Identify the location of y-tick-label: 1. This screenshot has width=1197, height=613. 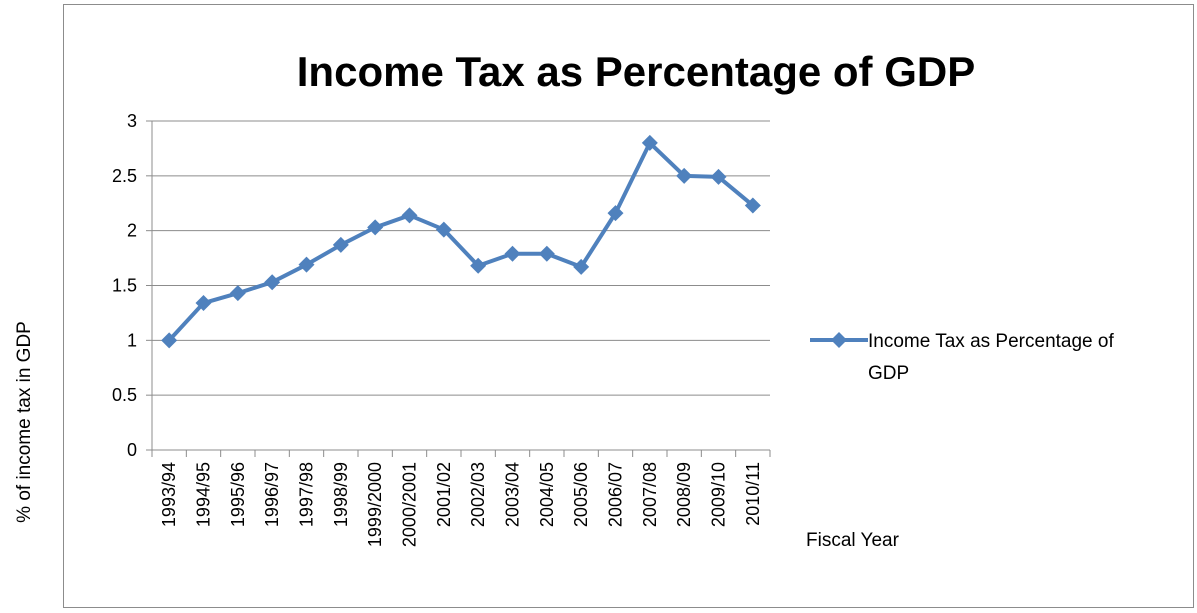
(132, 340).